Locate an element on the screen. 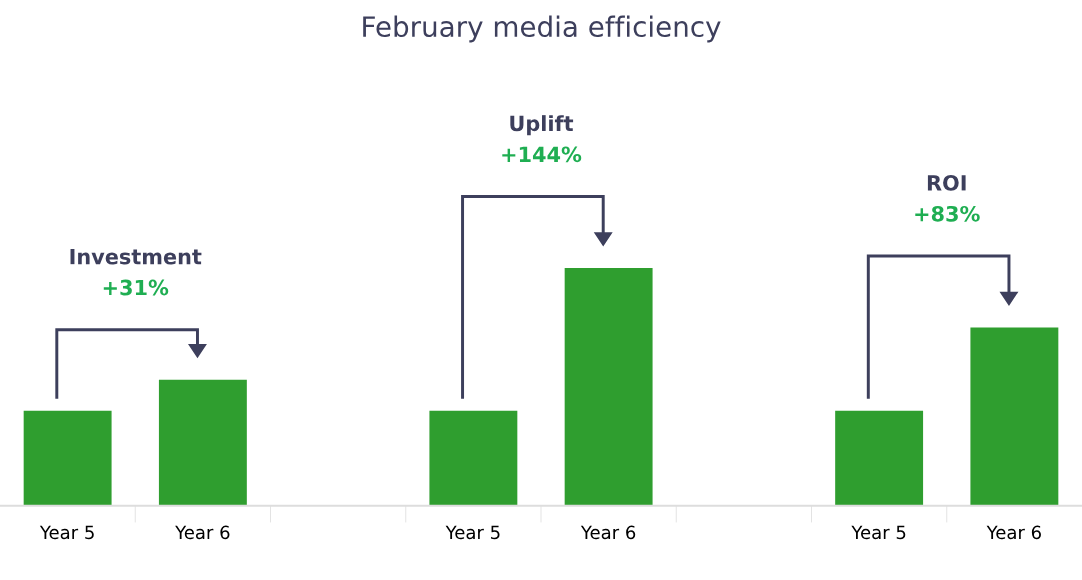  chart-title: February media efficiency is located at coordinates (542, 29).